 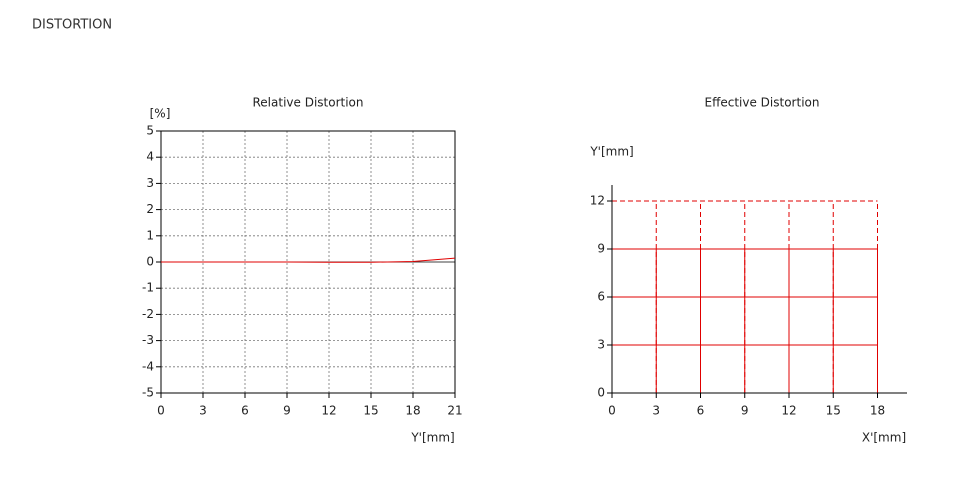 What do you see at coordinates (160, 114) in the screenshot?
I see `y-axis-label: [%]` at bounding box center [160, 114].